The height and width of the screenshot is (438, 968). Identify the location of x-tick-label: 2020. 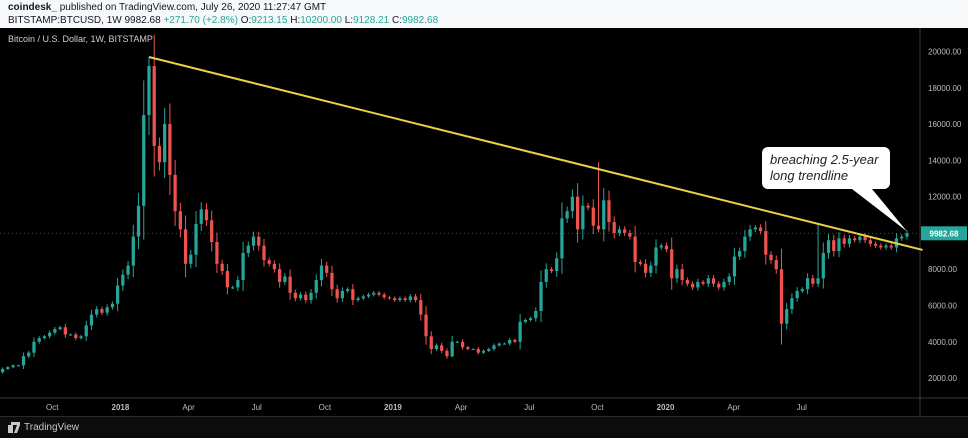
(666, 407).